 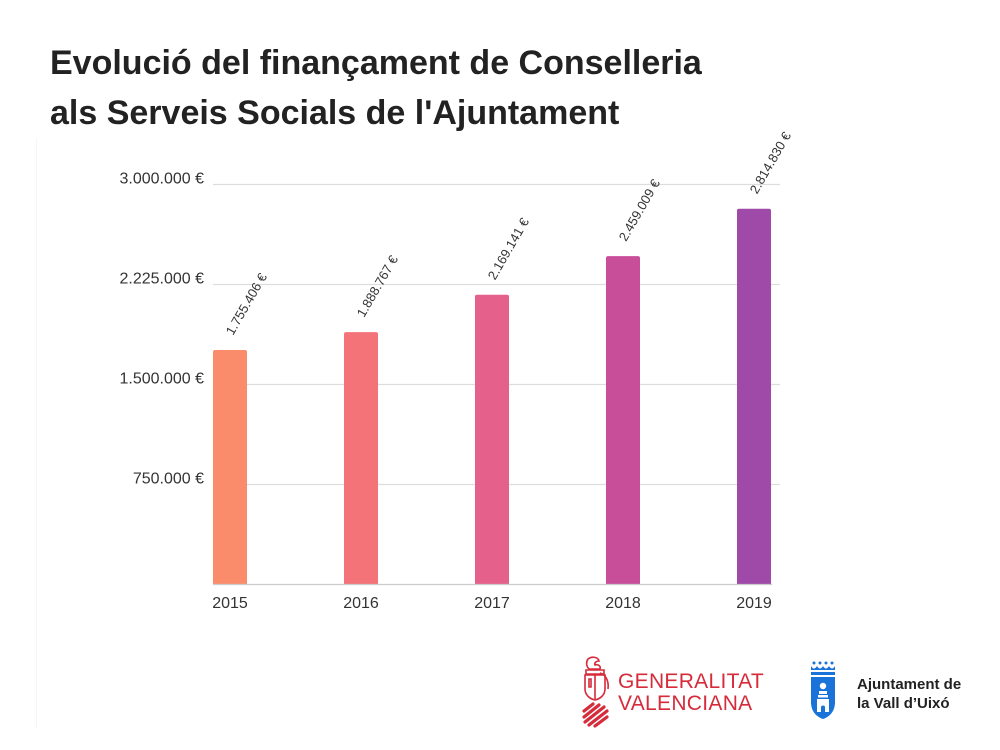 I want to click on x-tick-label: 2017, so click(x=492, y=603).